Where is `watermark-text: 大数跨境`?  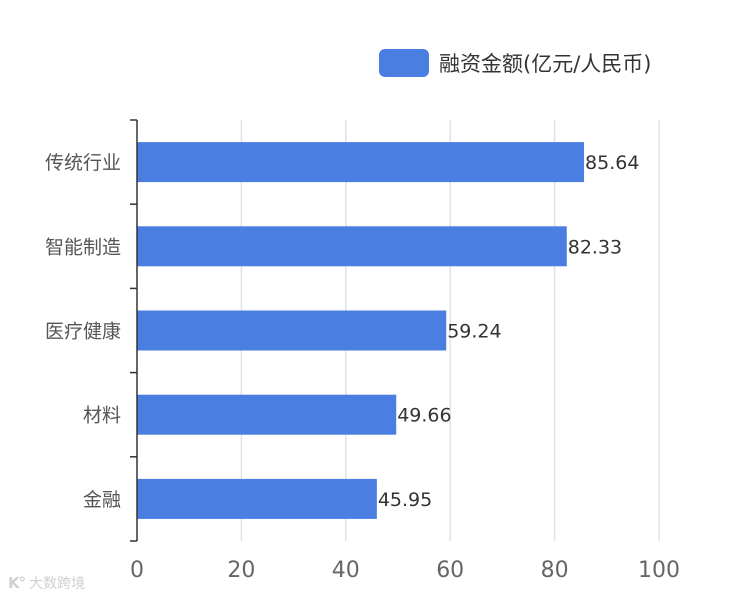
watermark-text: 大数跨境 is located at coordinates (57, 584).